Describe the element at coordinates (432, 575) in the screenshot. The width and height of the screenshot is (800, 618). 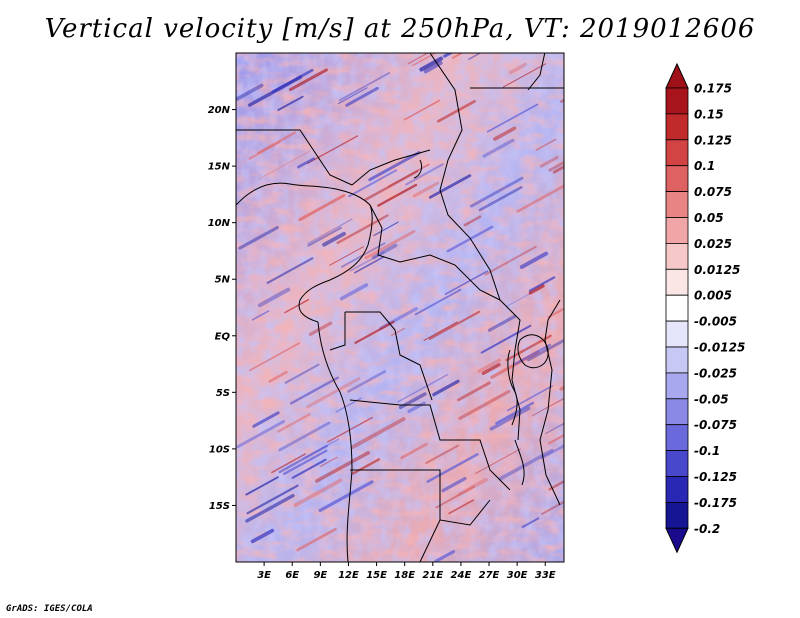
I see `x-tick-label: 21E` at that location.